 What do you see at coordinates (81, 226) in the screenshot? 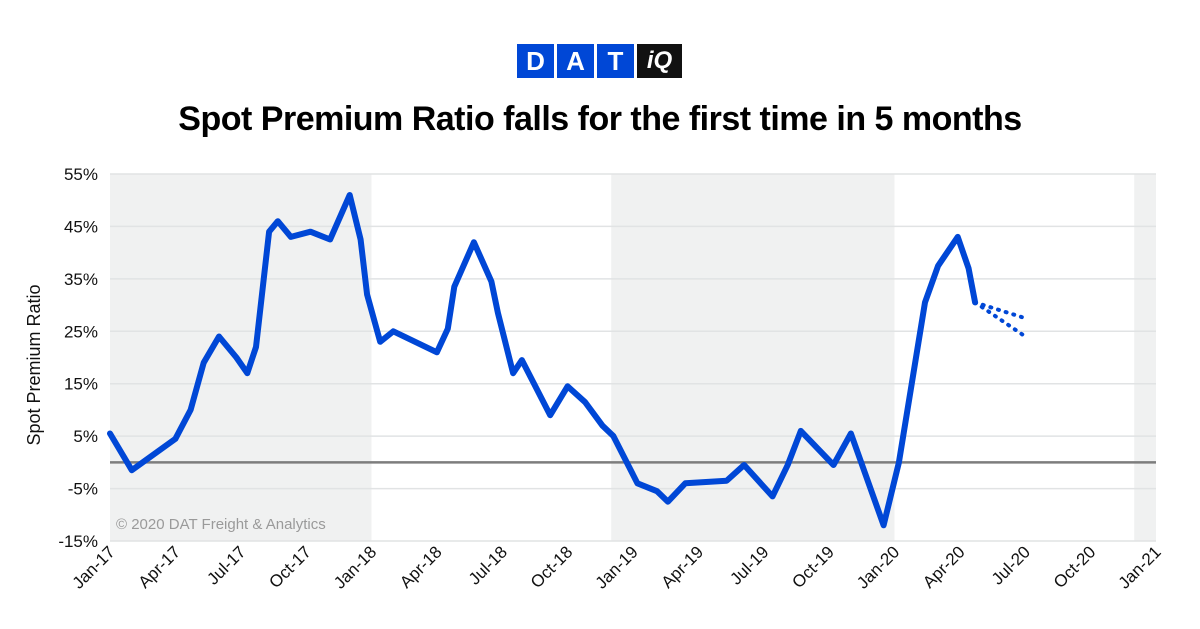
I see `y-tick-label: 45%` at bounding box center [81, 226].